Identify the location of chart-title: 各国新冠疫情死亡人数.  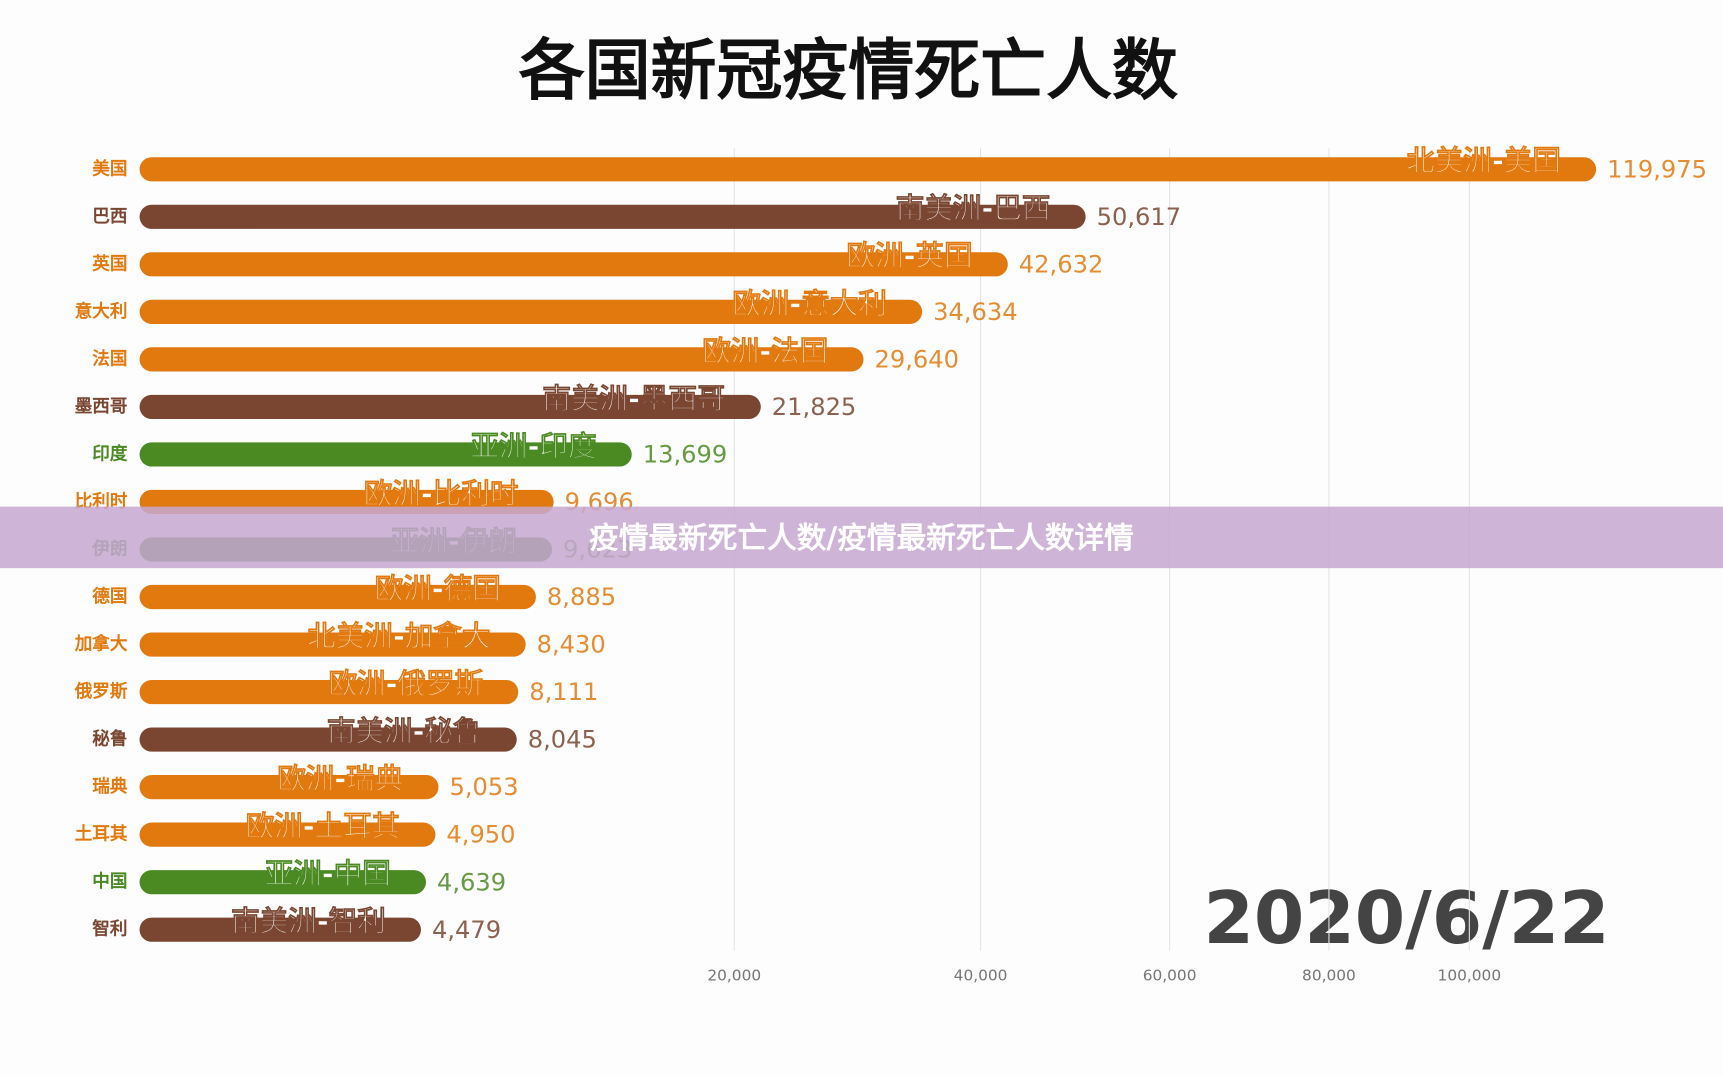
(848, 70).